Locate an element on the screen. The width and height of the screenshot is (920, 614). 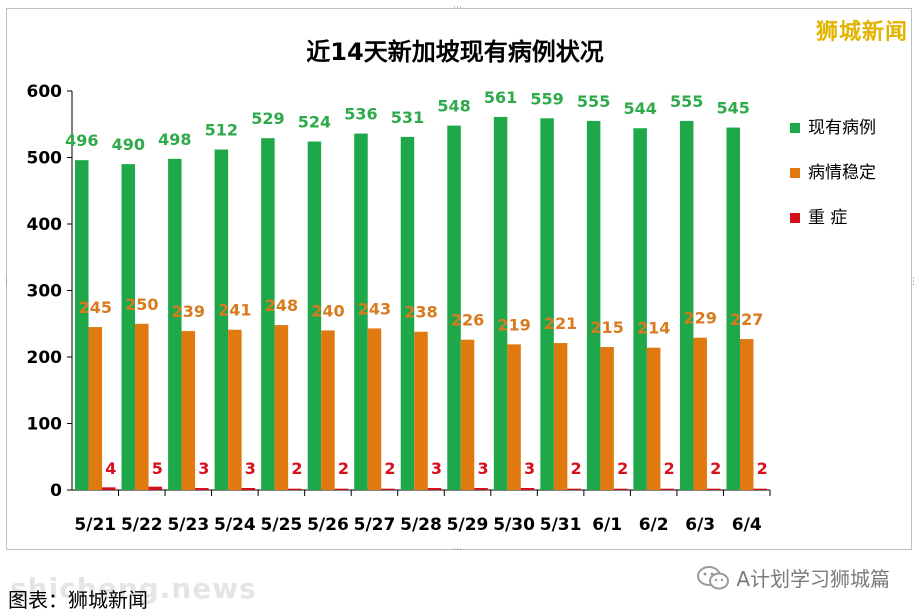
legend-label: 重 症 is located at coordinates (827, 218).